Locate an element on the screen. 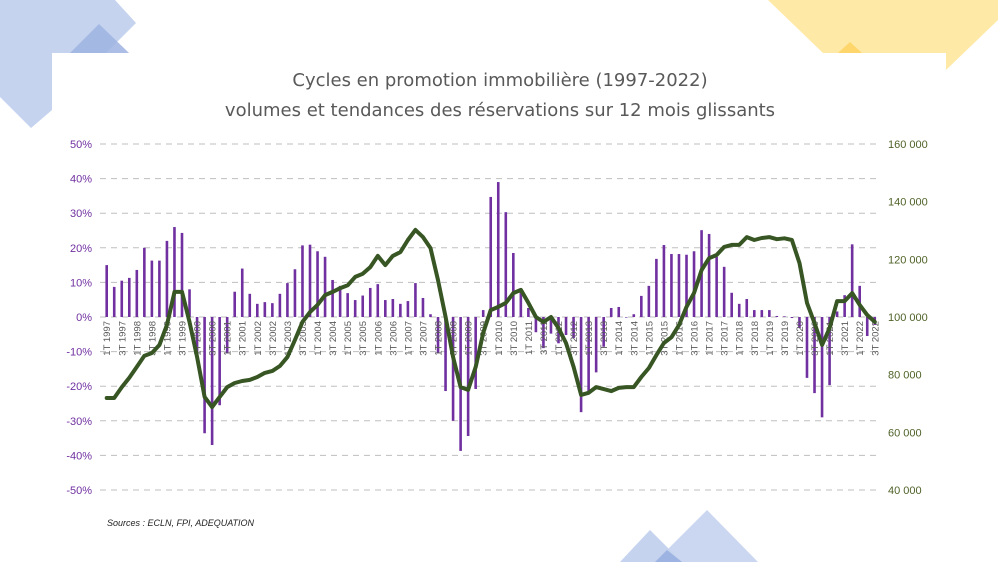  x-tick-label: 3T 2013 is located at coordinates (604, 338).